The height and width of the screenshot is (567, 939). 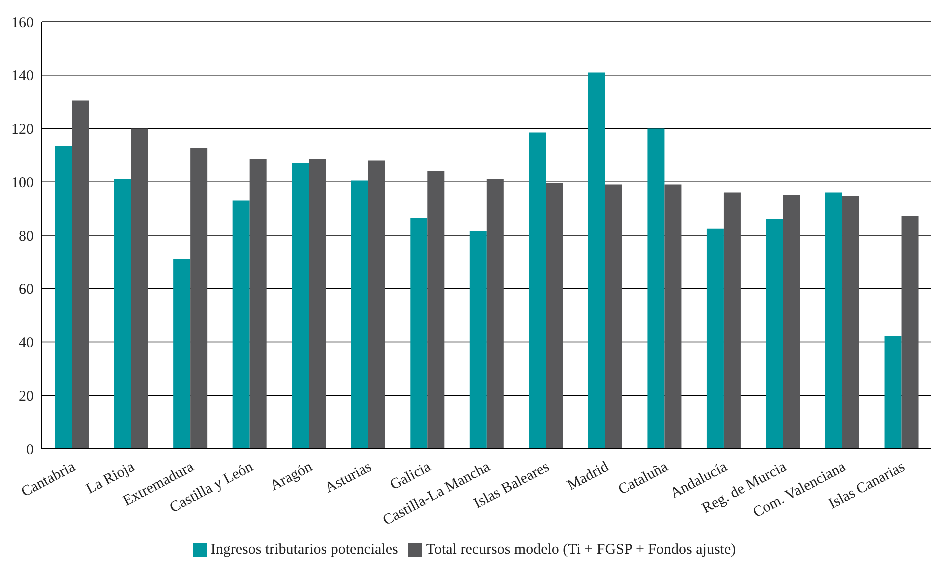 What do you see at coordinates (26, 396) in the screenshot?
I see `y-tick-label: 20` at bounding box center [26, 396].